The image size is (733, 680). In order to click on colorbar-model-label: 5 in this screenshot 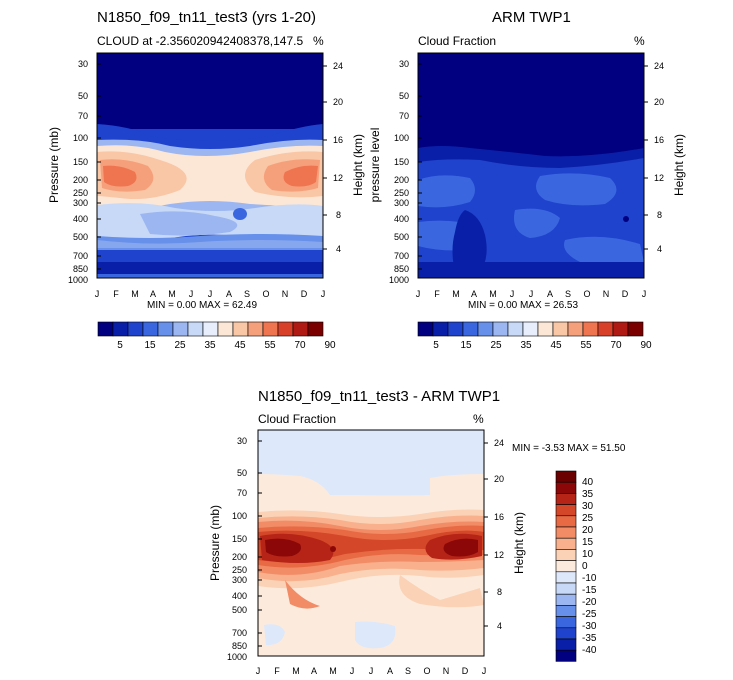, I will do `click(120, 345)`.